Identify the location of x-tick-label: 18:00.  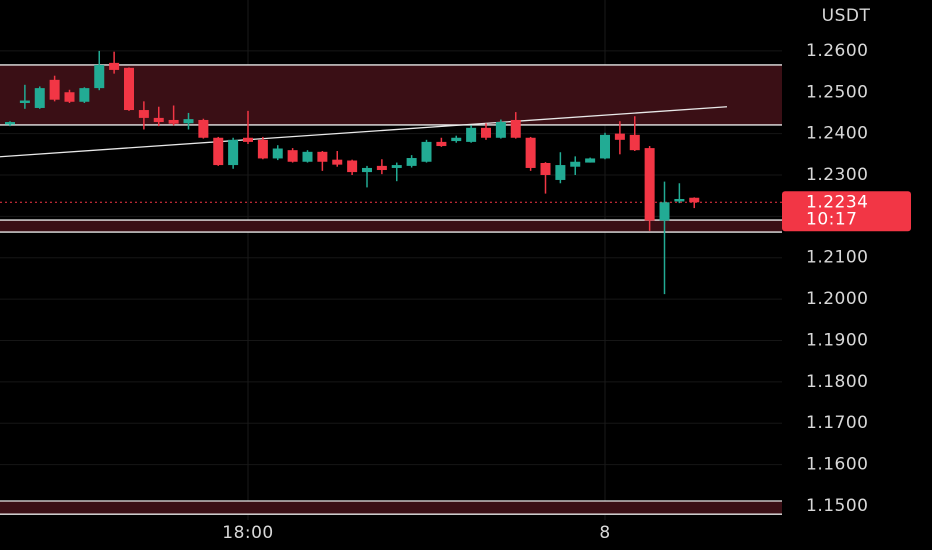
(248, 533).